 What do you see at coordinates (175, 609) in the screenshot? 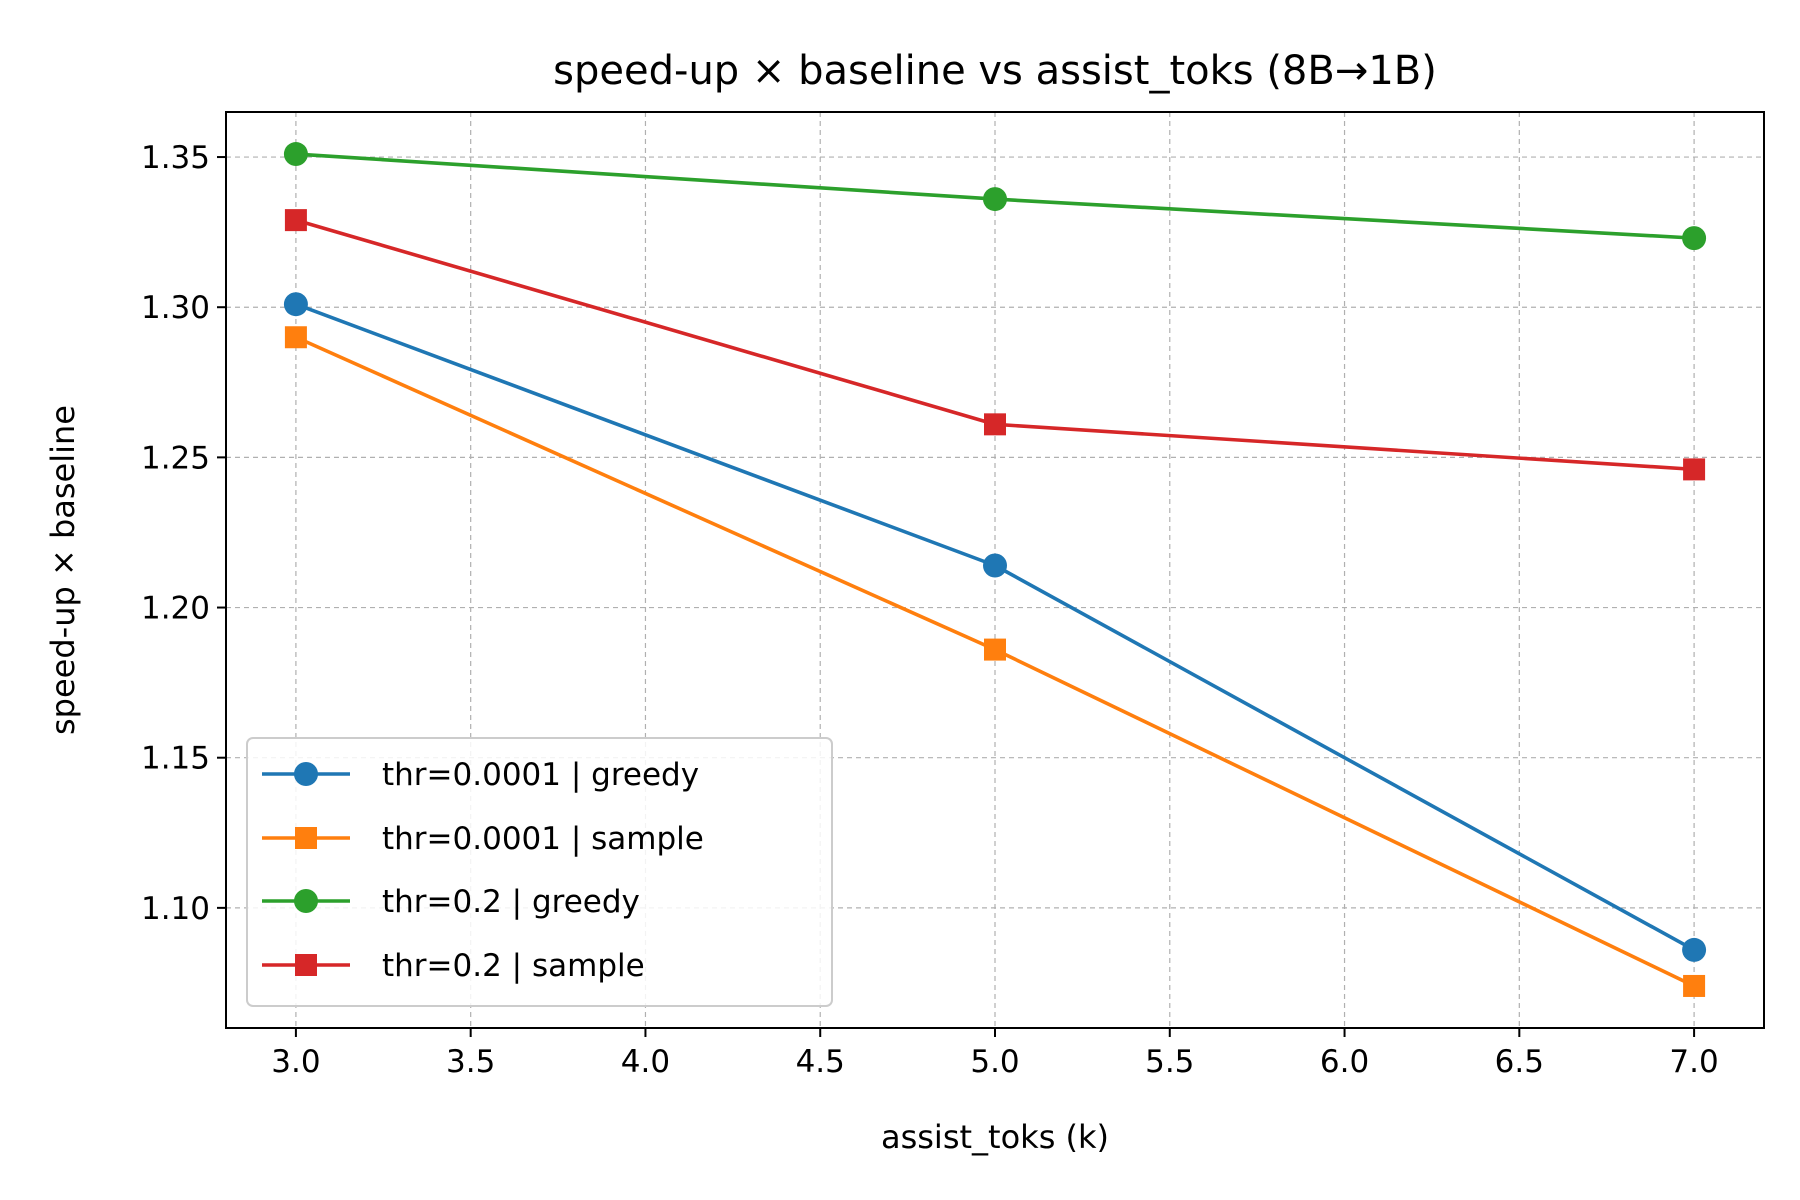
I see `y-tick-label: 1.20` at bounding box center [175, 609].